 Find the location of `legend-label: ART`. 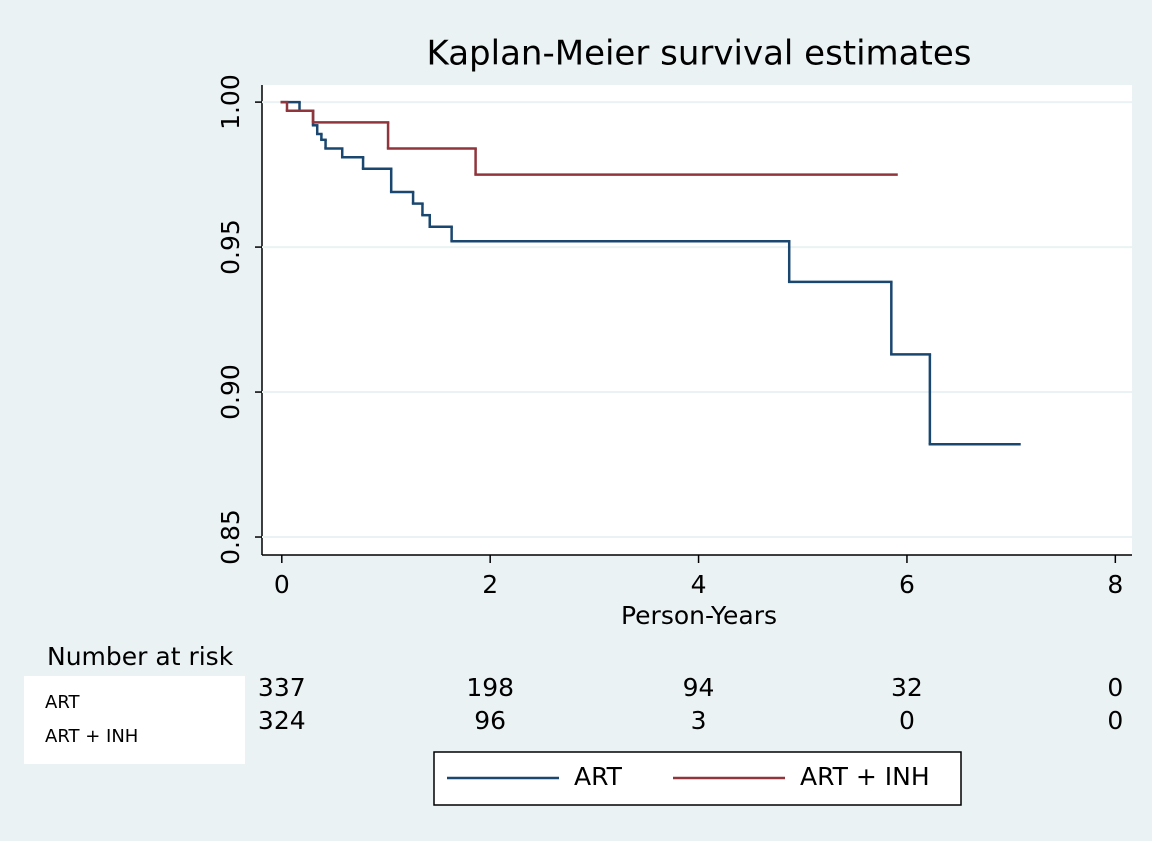

legend-label: ART is located at coordinates (598, 776).